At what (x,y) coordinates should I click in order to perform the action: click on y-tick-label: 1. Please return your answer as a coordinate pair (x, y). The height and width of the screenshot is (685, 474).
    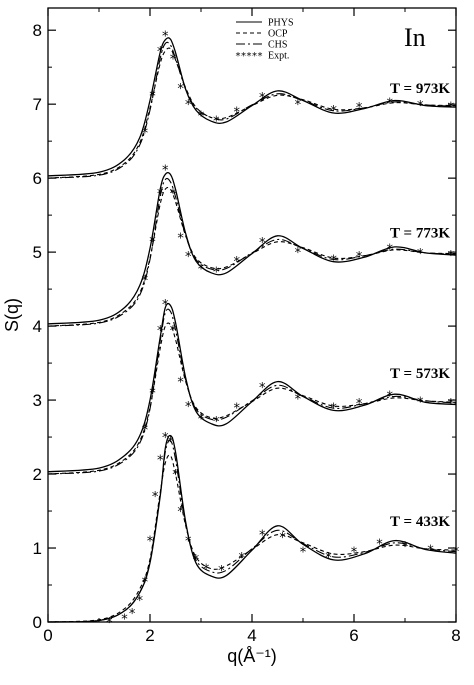
    Looking at the image, I should click on (37, 548).